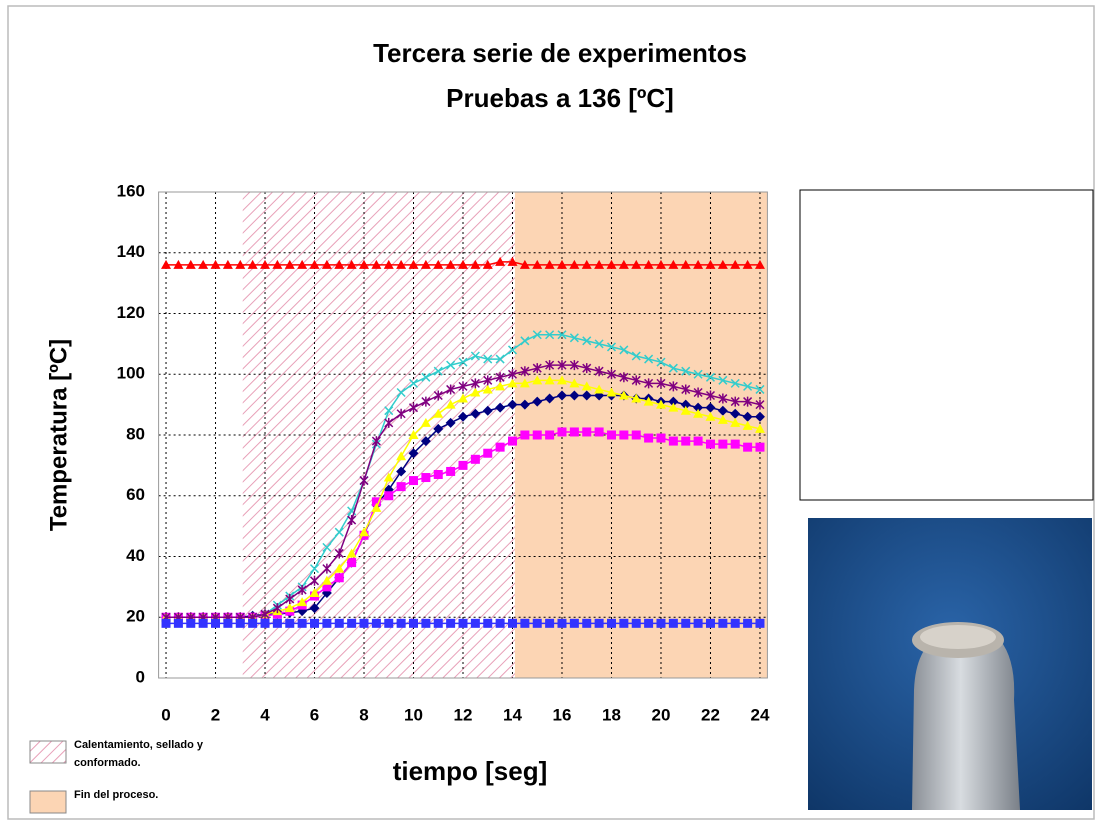 This screenshot has width=1102, height=825. I want to click on label-line: conformado., so click(107, 763).